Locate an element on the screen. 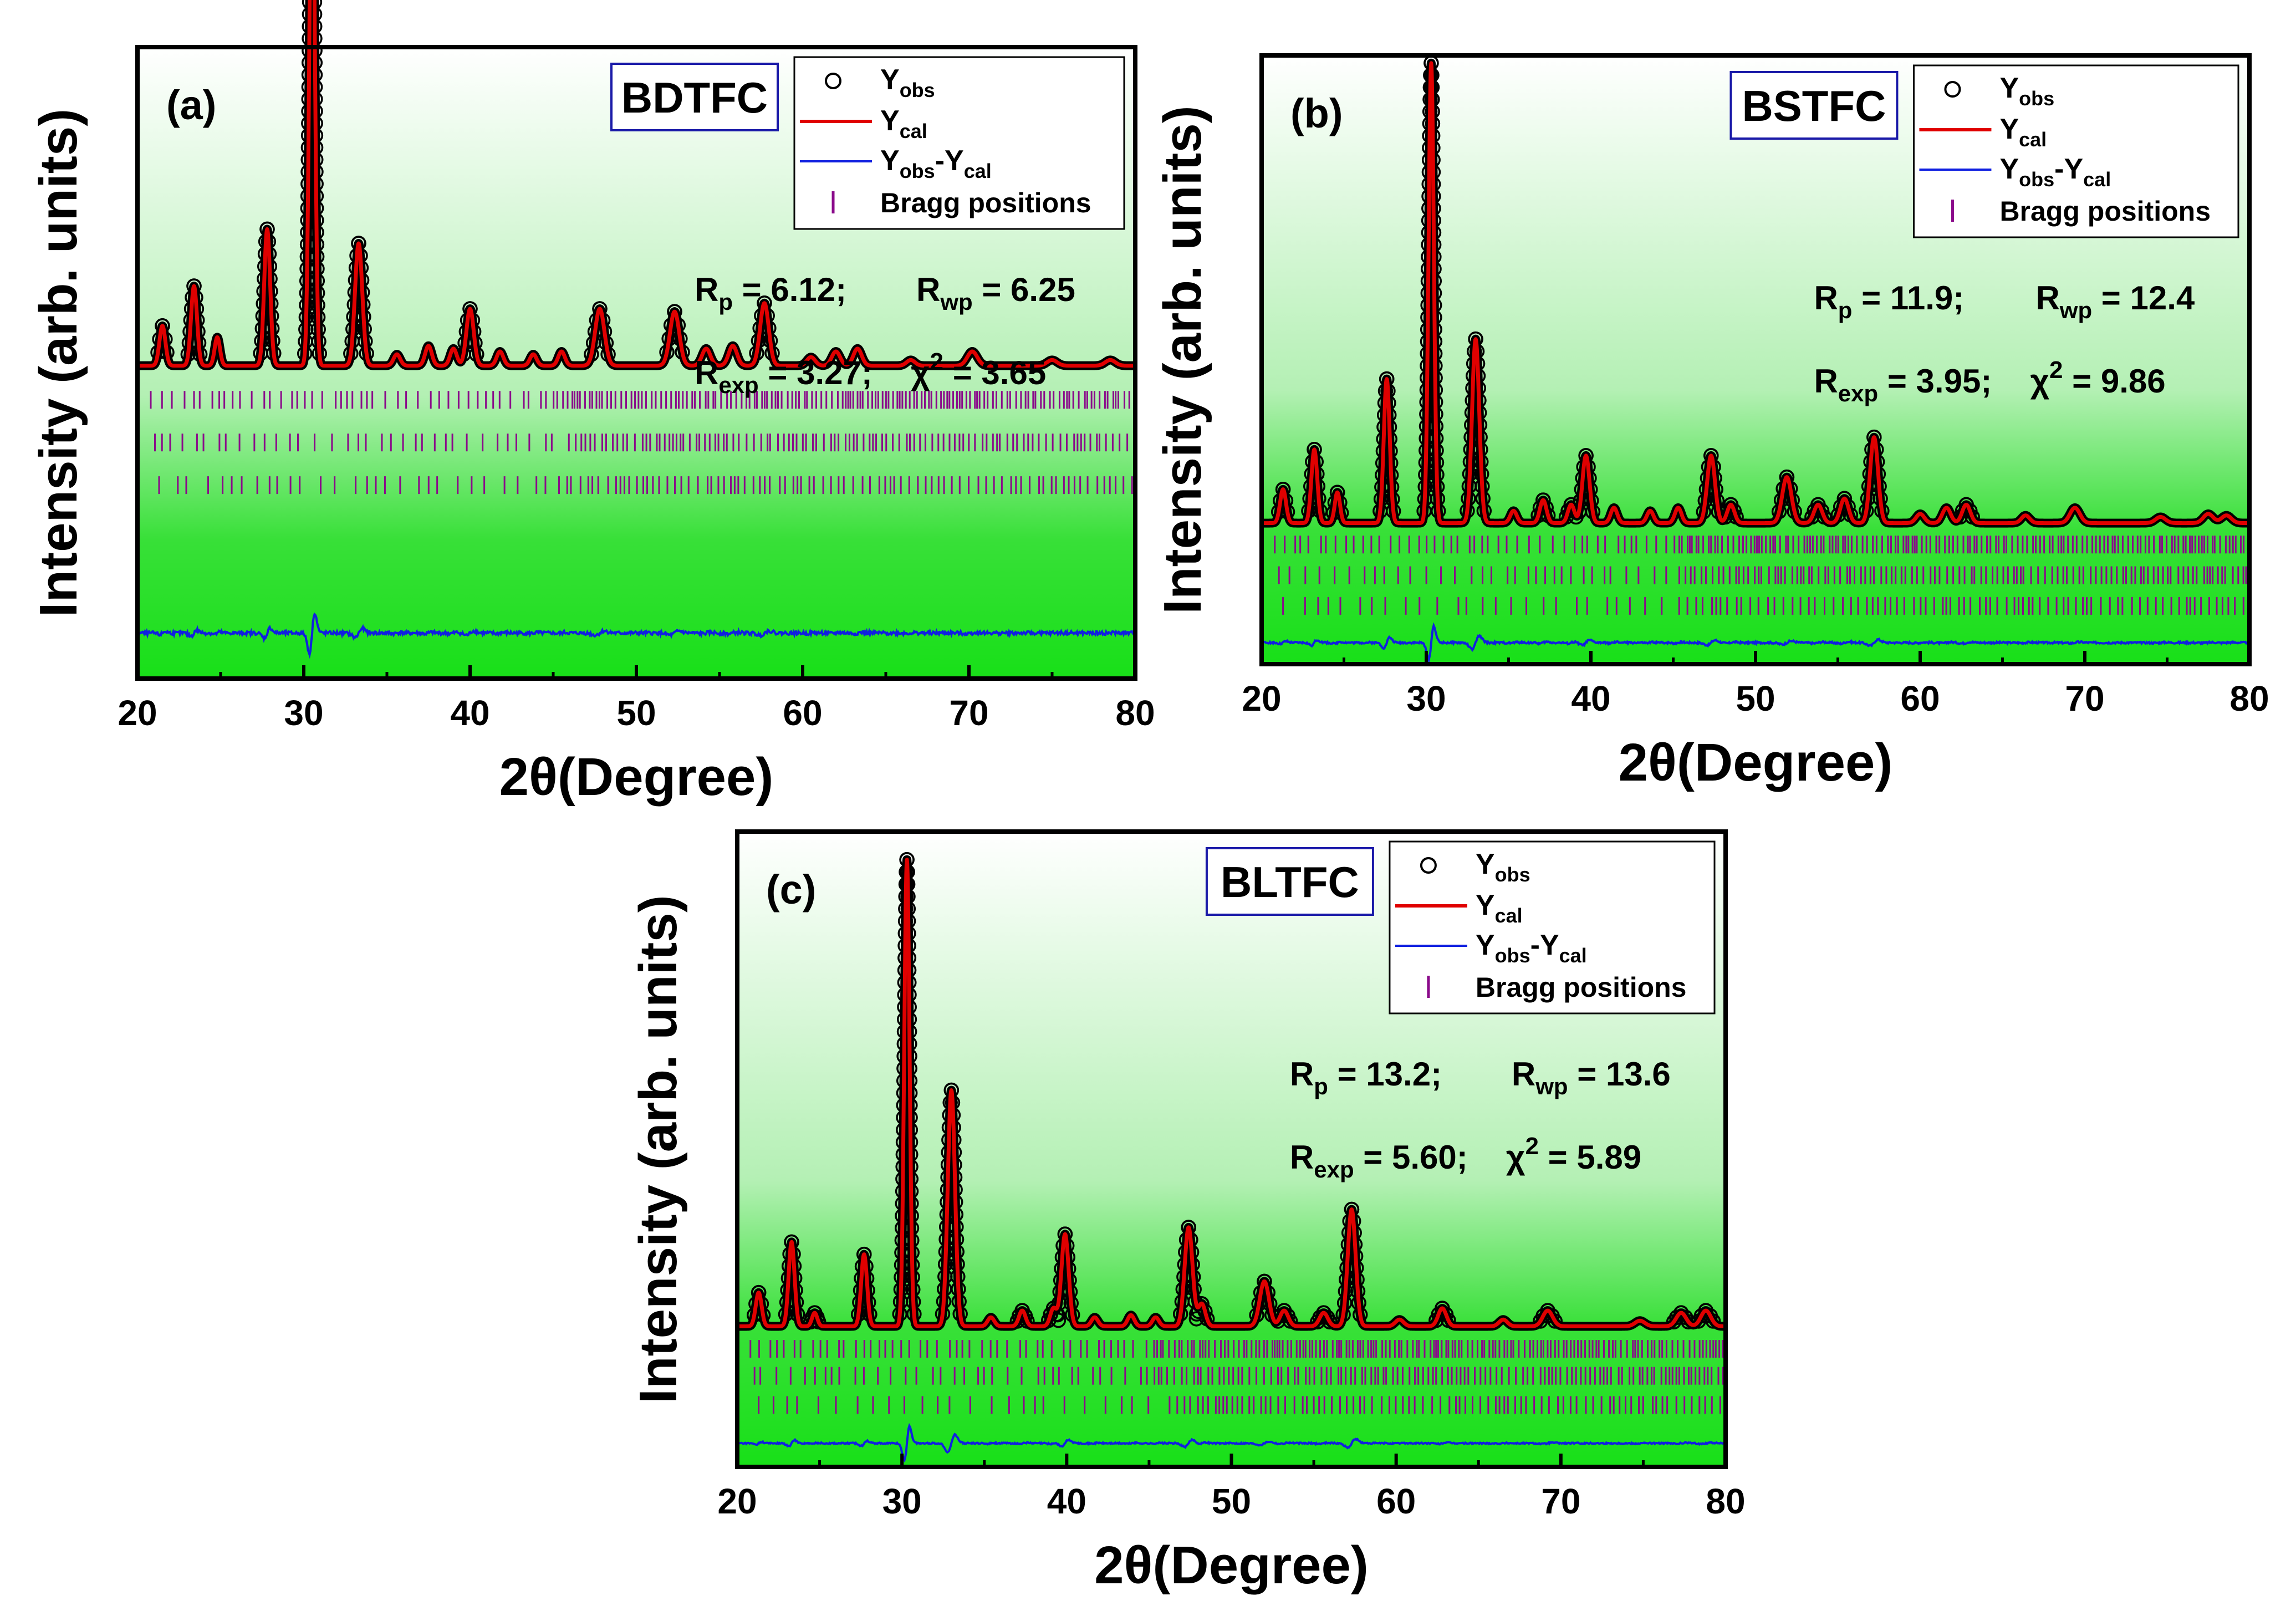 This screenshot has height=1621, width=2296. sample-name: BSTFC is located at coordinates (1814, 106).